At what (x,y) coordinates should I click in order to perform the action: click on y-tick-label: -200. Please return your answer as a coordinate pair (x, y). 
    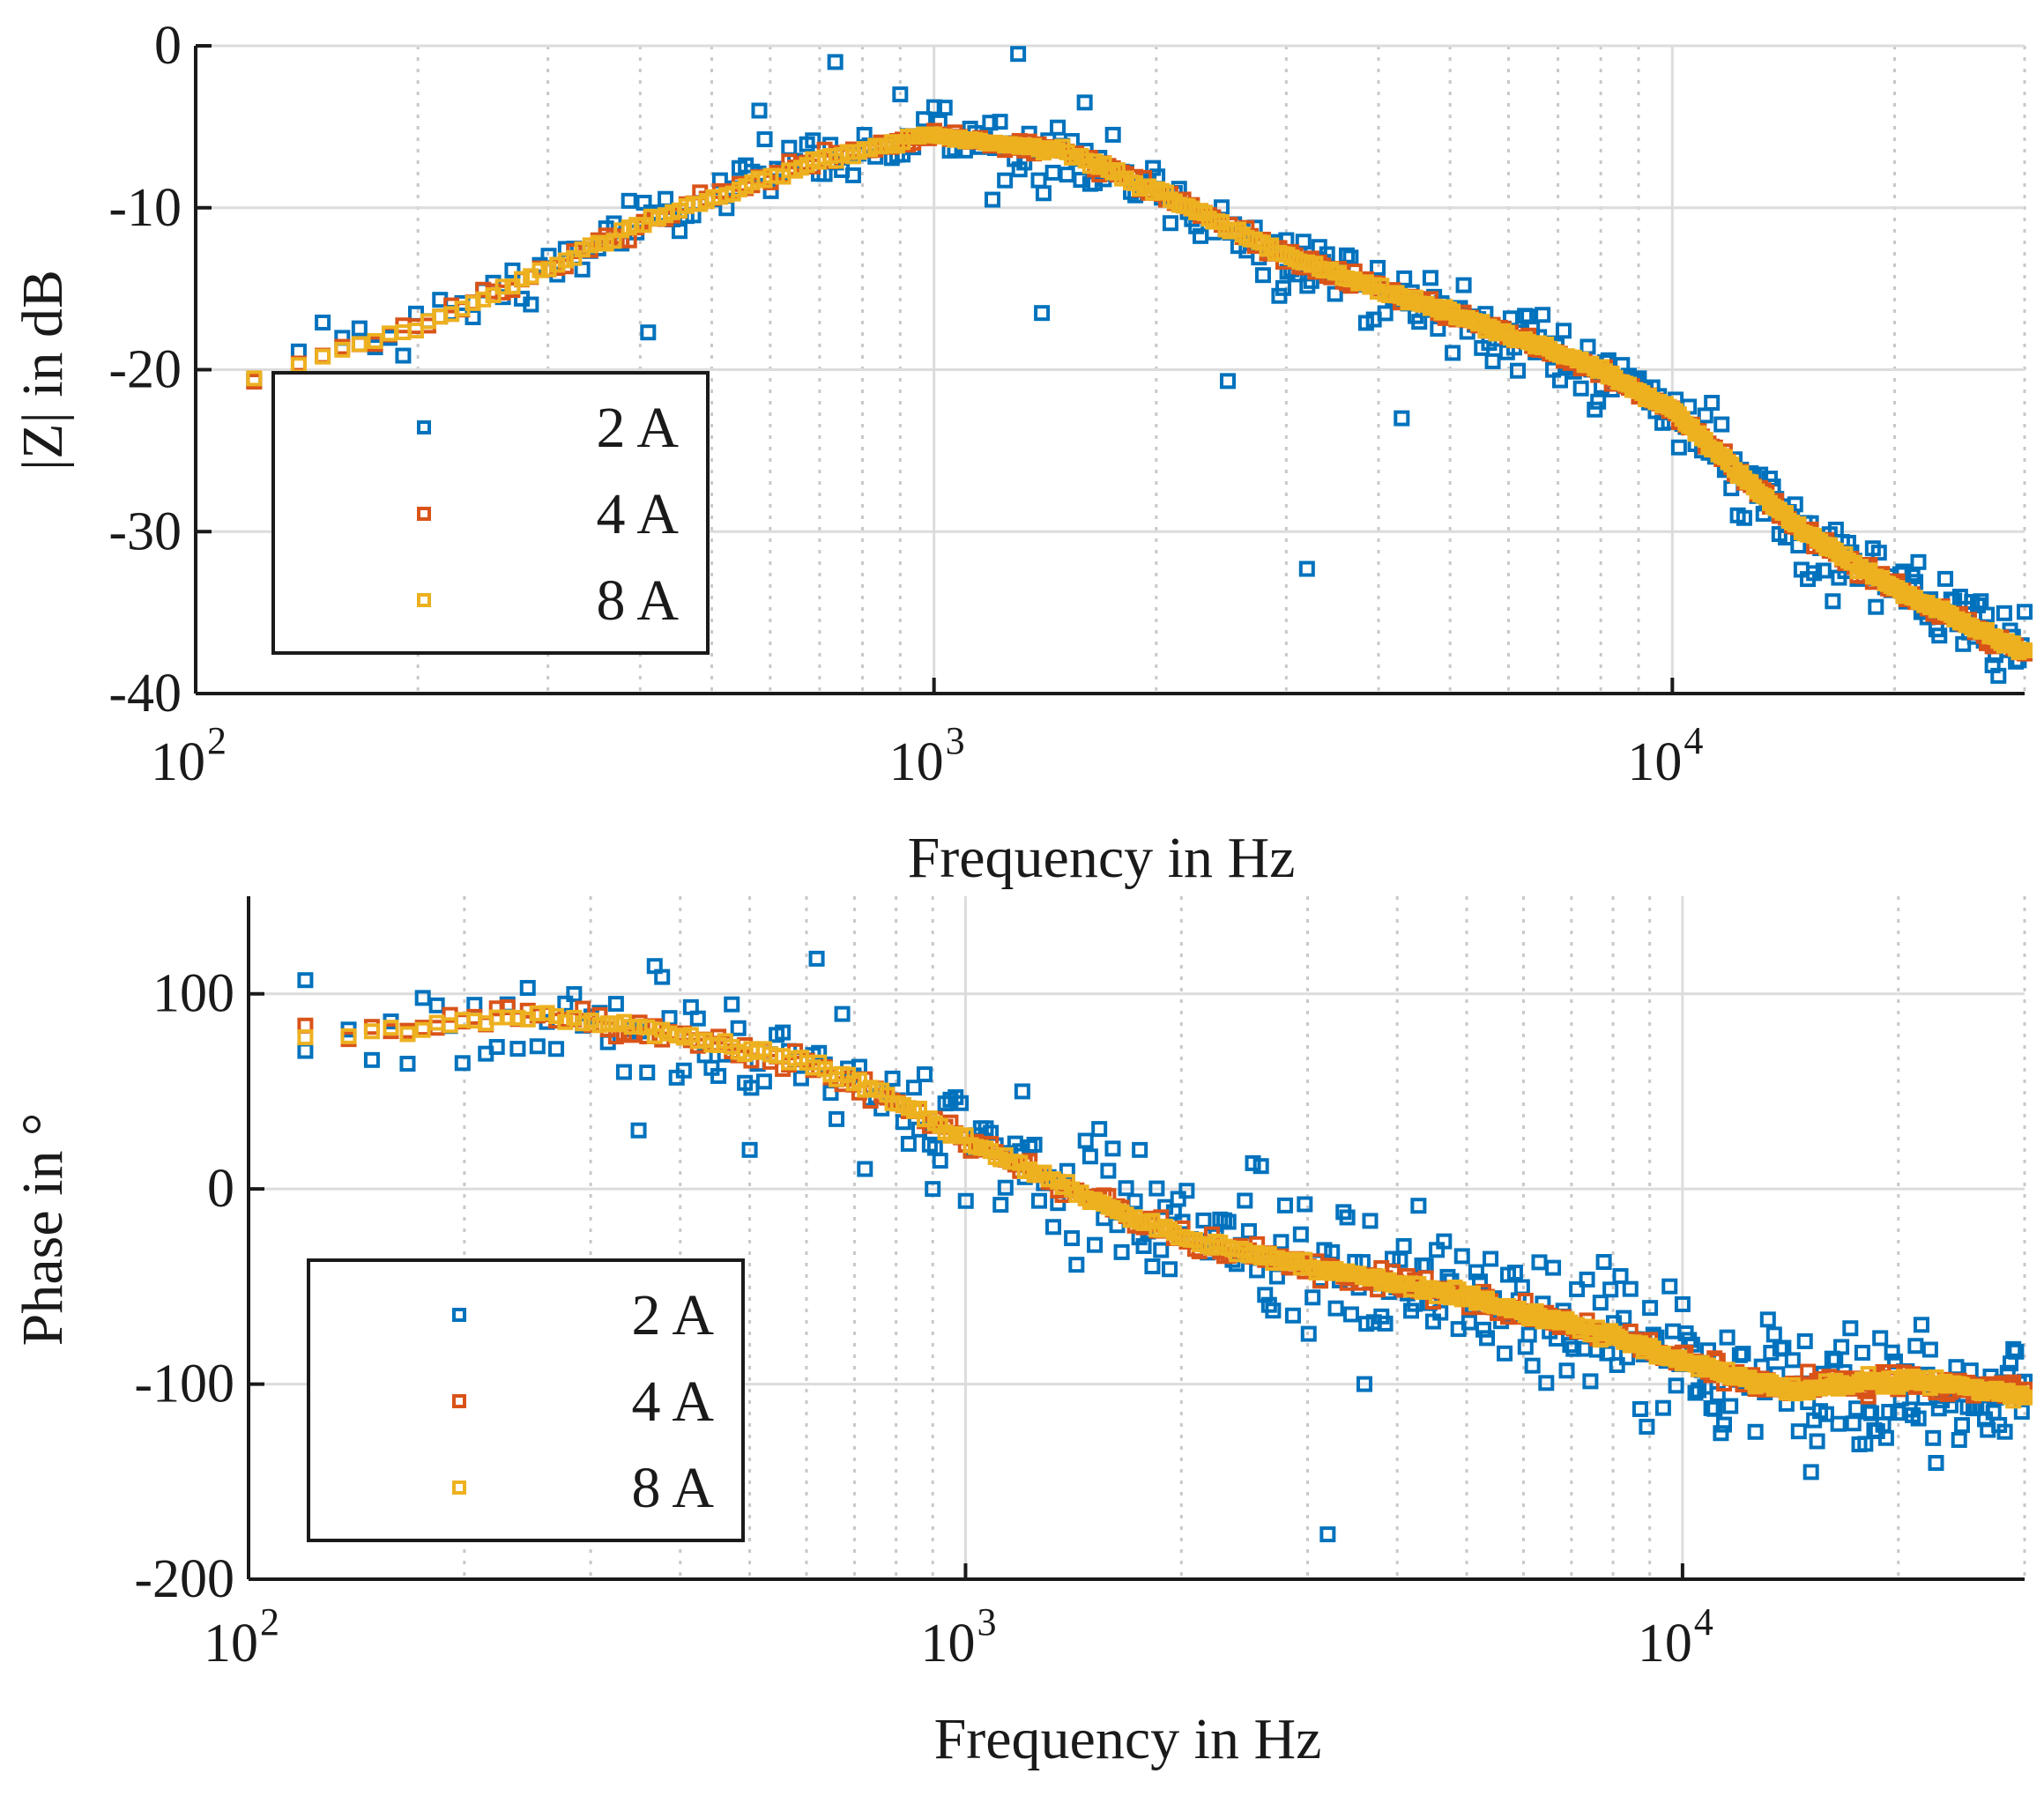
    Looking at the image, I should click on (184, 1579).